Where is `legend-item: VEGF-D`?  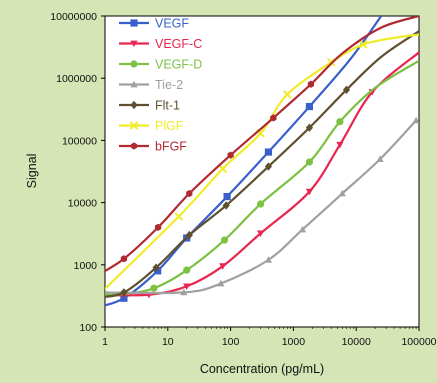 legend-item: VEGF-D is located at coordinates (160, 65).